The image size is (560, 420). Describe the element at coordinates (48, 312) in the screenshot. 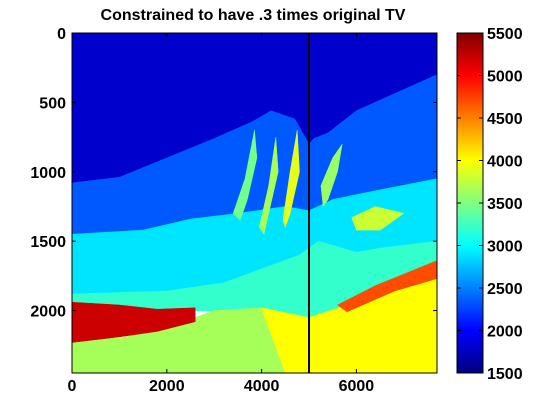

I see `y-tick-label: 2000` at that location.